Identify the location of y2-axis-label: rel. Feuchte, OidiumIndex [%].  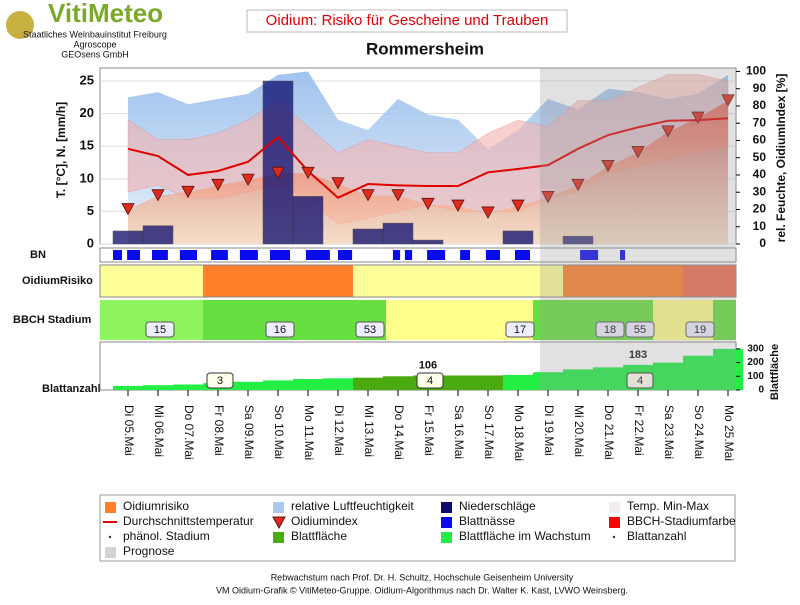
(781, 158).